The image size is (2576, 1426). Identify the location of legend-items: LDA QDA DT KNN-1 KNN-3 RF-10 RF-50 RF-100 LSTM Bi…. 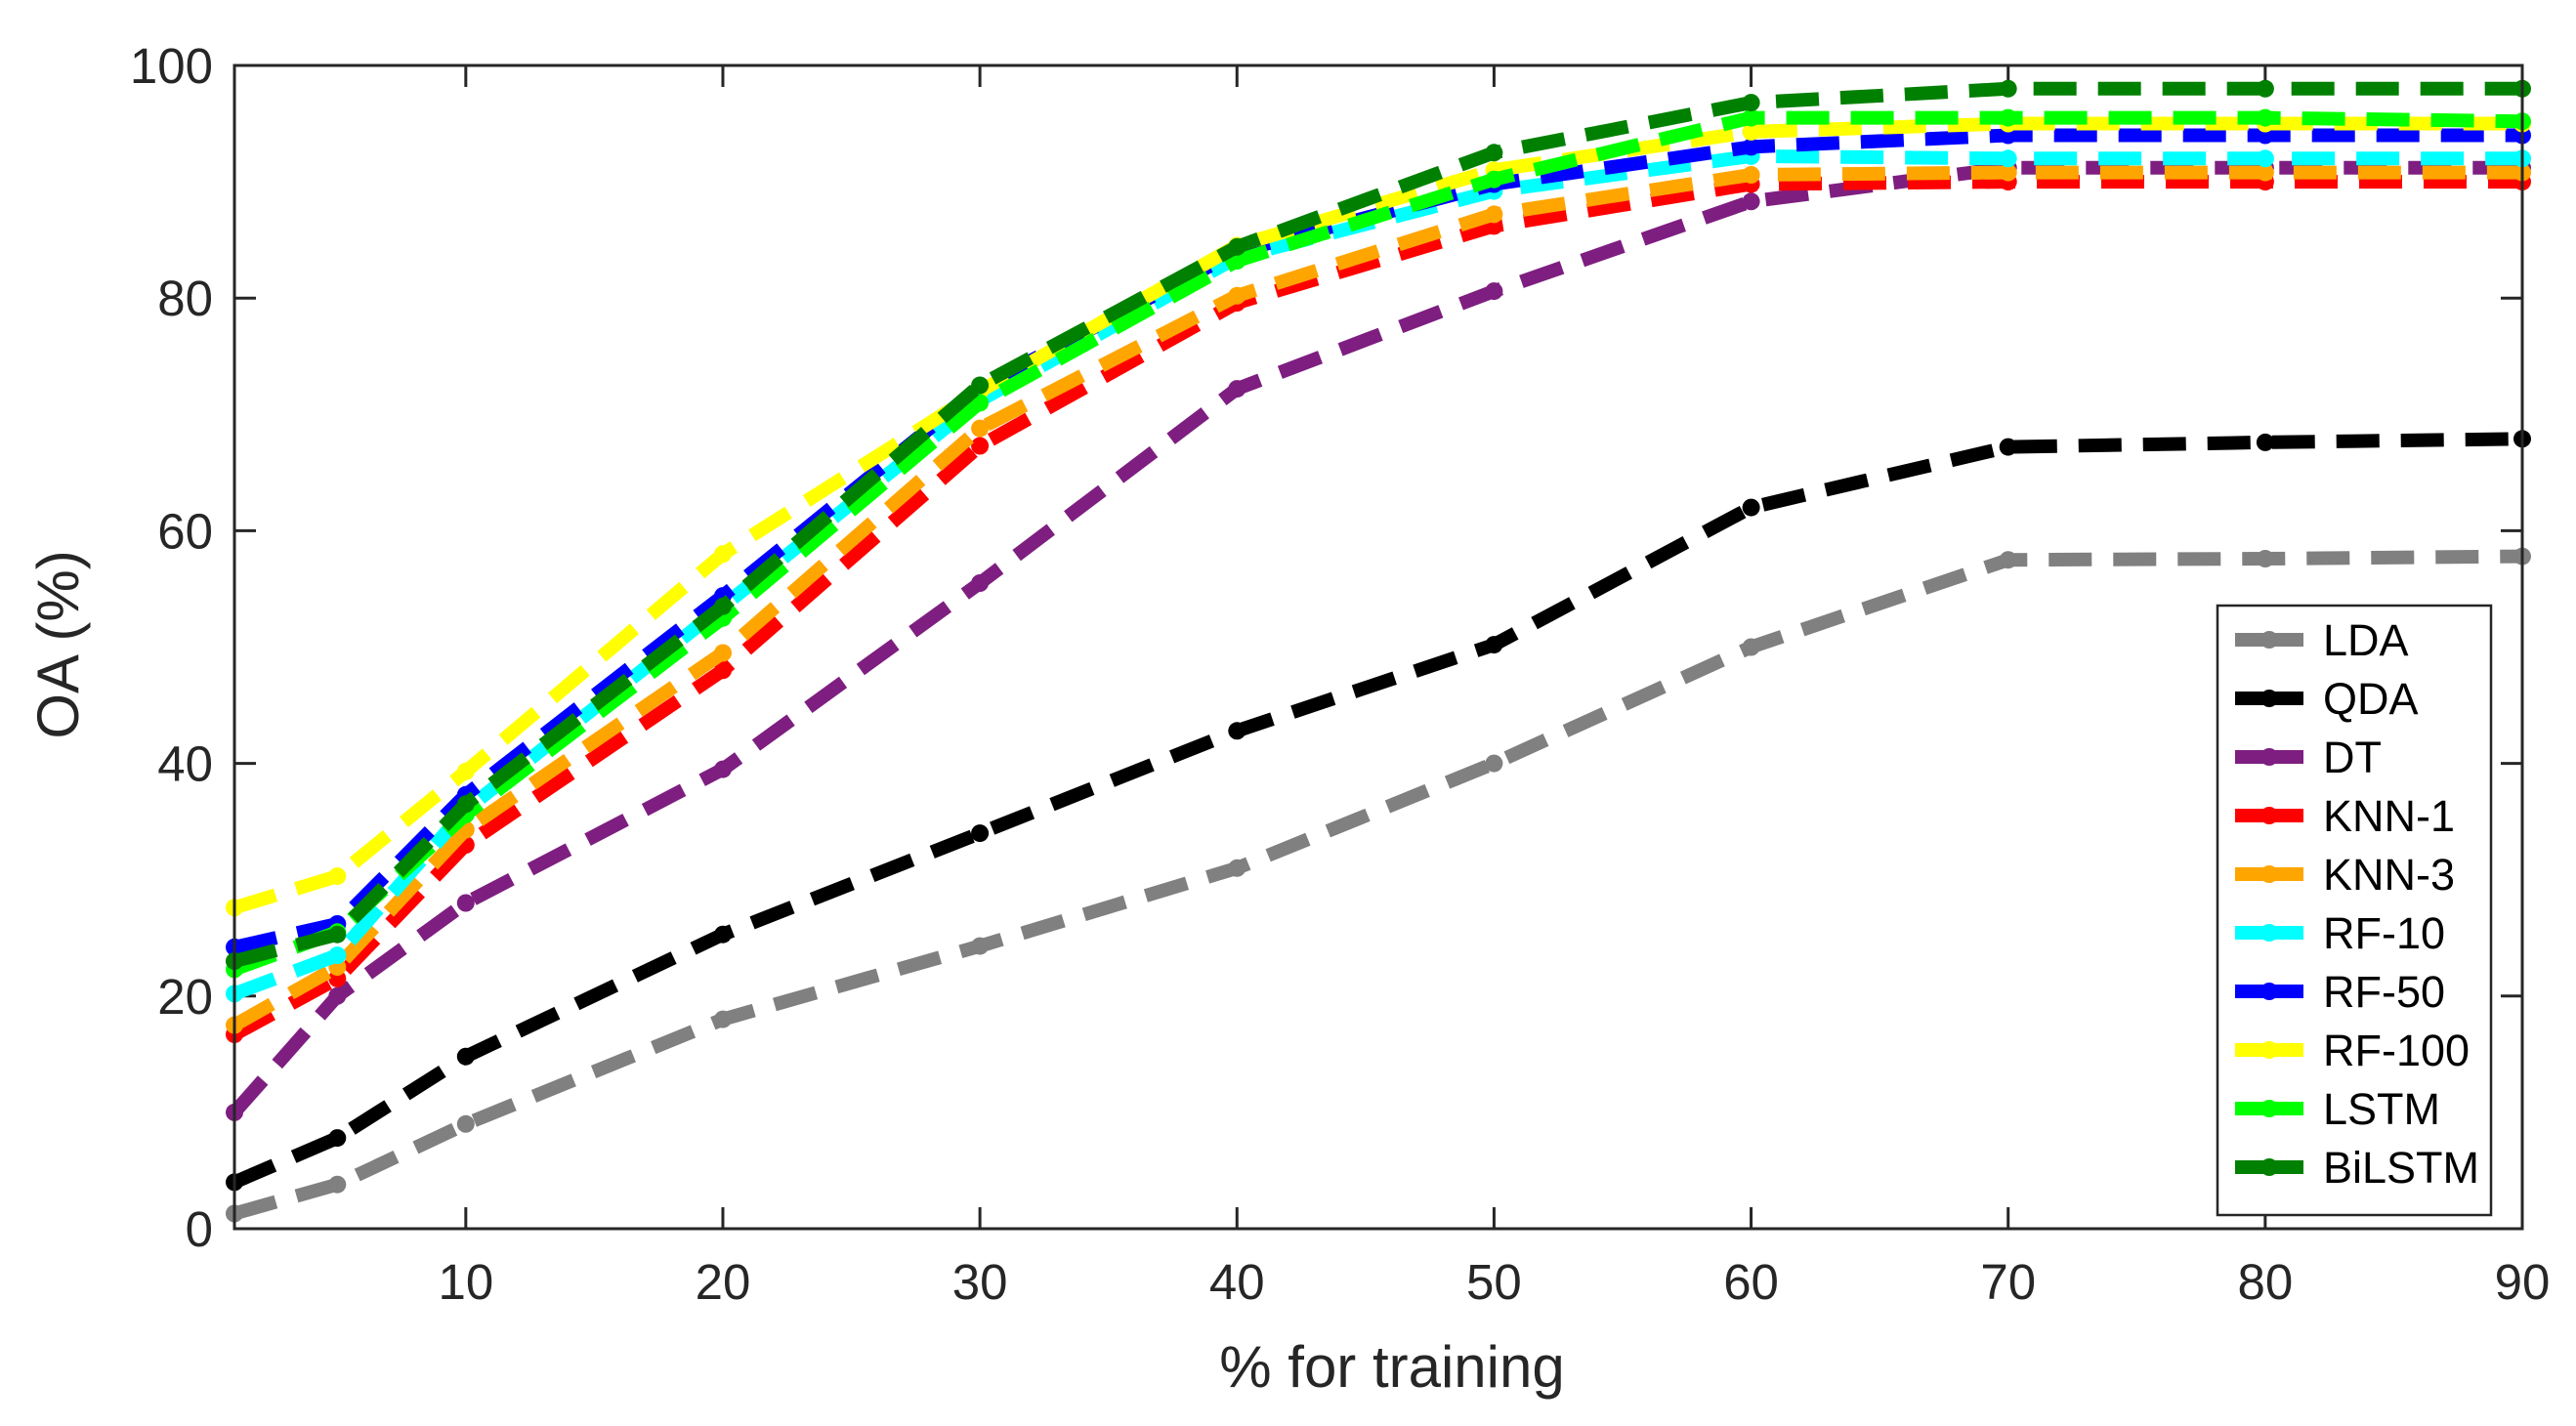
(2357, 904).